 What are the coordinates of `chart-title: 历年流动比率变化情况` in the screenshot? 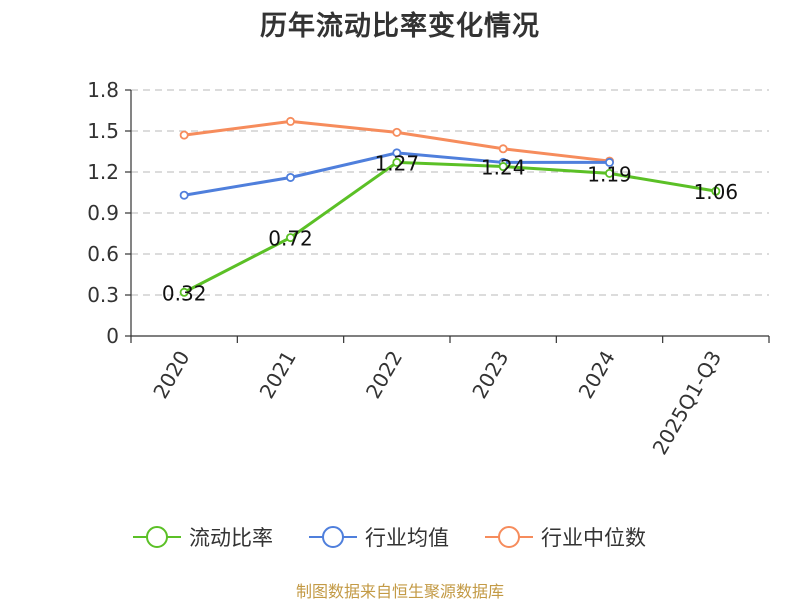 It's located at (400, 26).